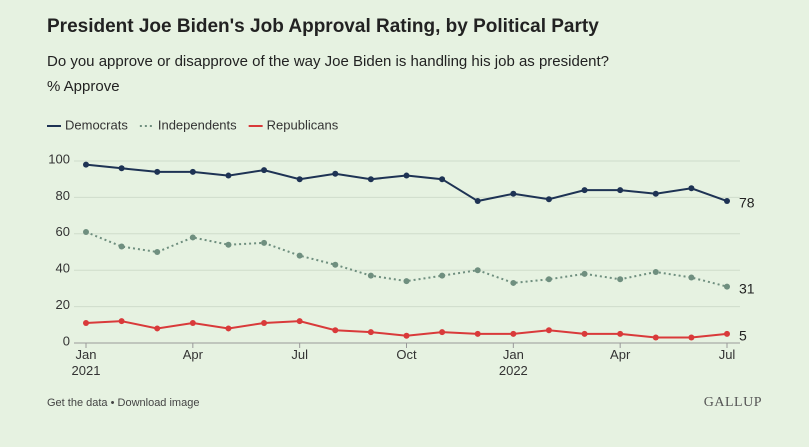 The height and width of the screenshot is (447, 809). What do you see at coordinates (406, 354) in the screenshot?
I see `x-tick-label: Oct` at bounding box center [406, 354].